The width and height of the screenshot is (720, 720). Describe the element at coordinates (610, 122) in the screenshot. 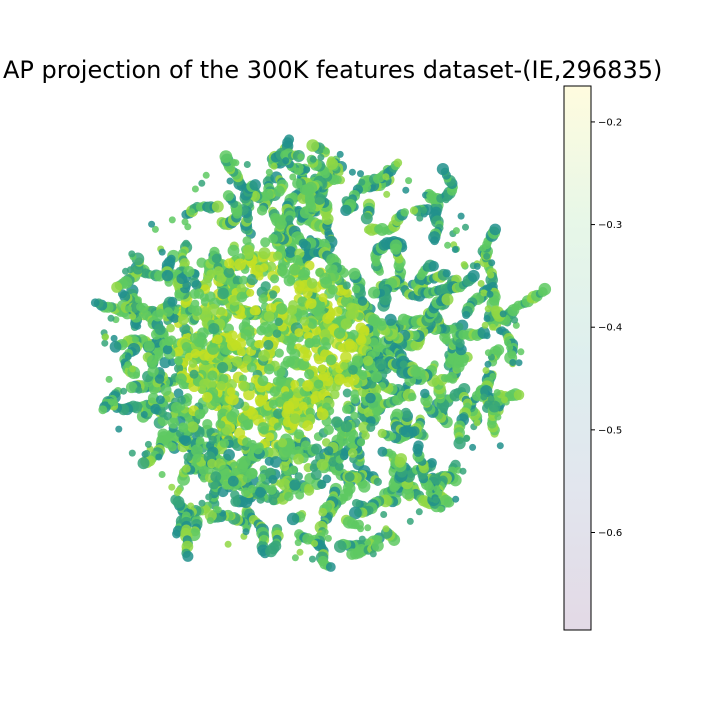

I see `colorbar-tick-label: −0.2` at that location.